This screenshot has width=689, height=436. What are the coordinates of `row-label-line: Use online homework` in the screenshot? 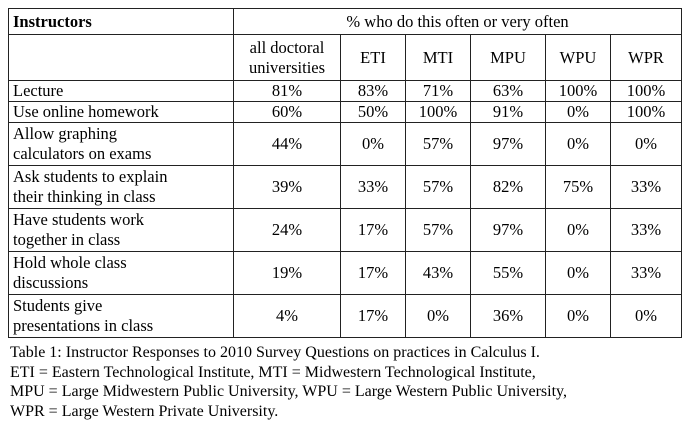 It's located at (86, 111).